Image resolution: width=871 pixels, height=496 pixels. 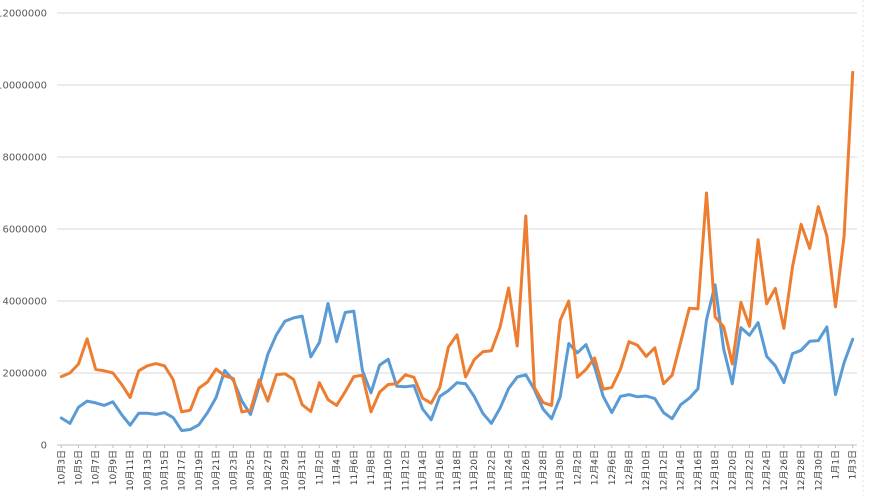 What do you see at coordinates (509, 470) in the screenshot?
I see `x-tick-label: 11月24日` at bounding box center [509, 470].